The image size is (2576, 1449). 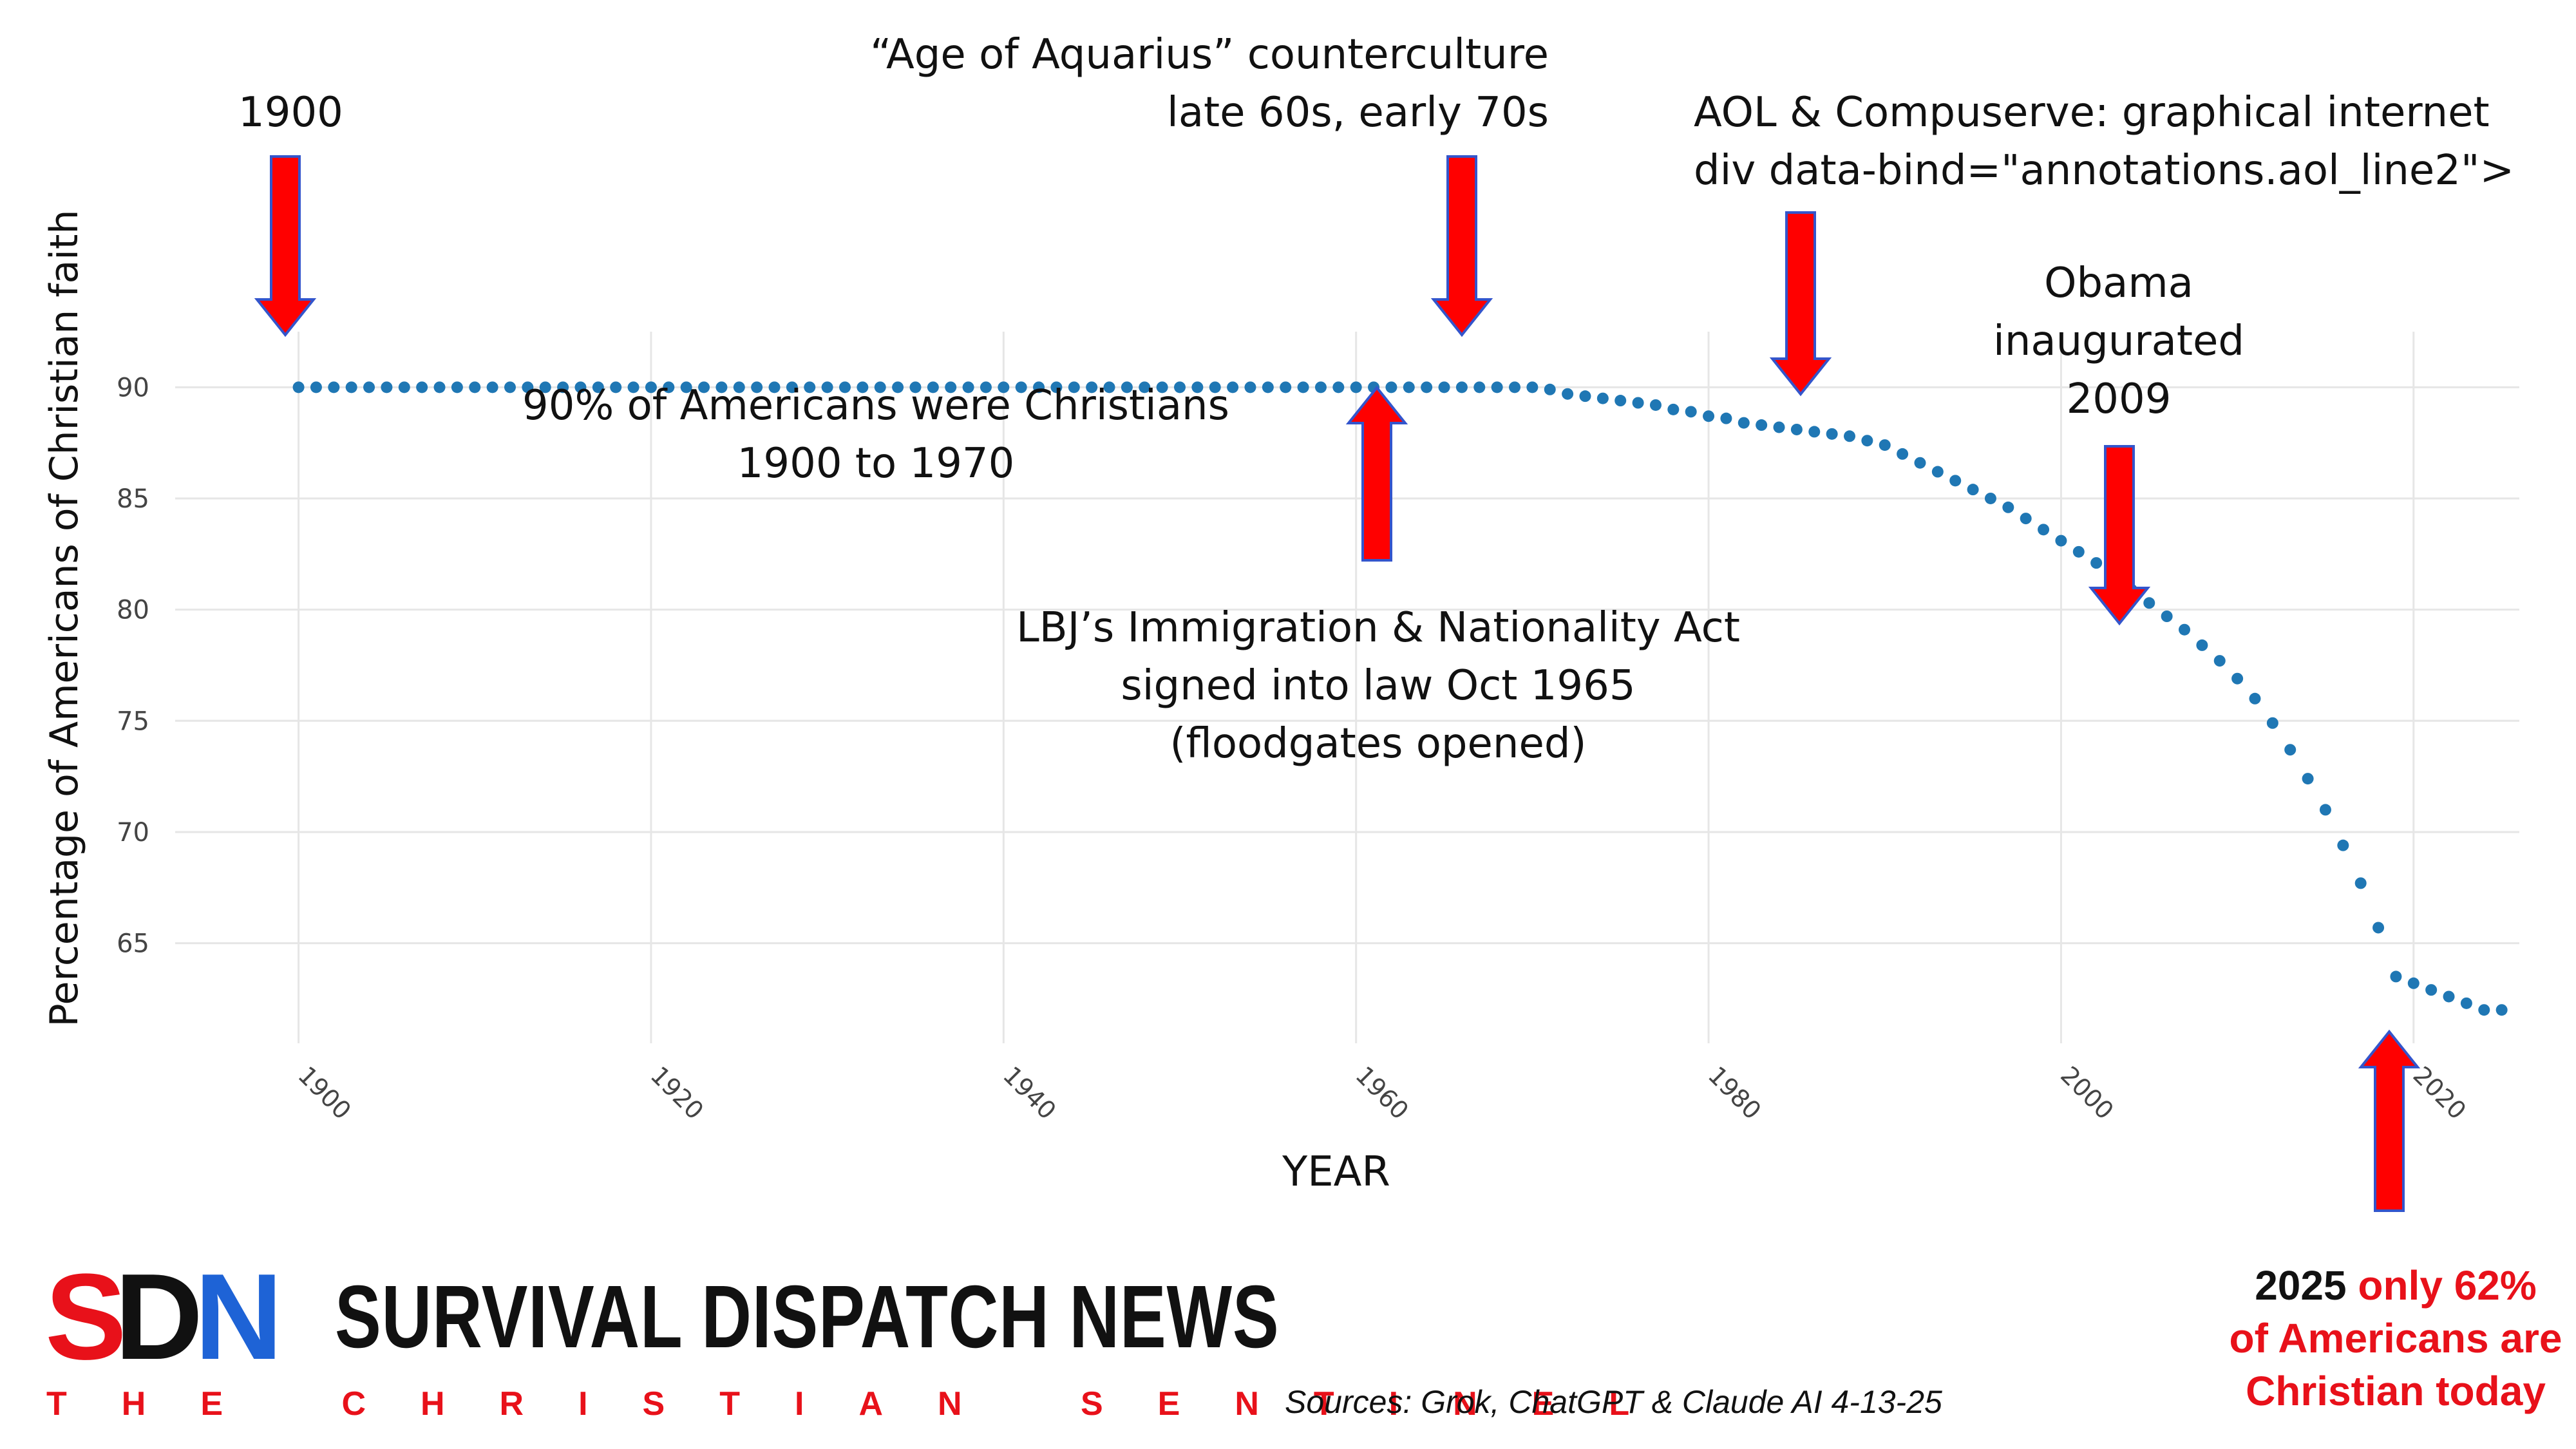 I want to click on arrow-aquarius-icon, so click(x=1461, y=246).